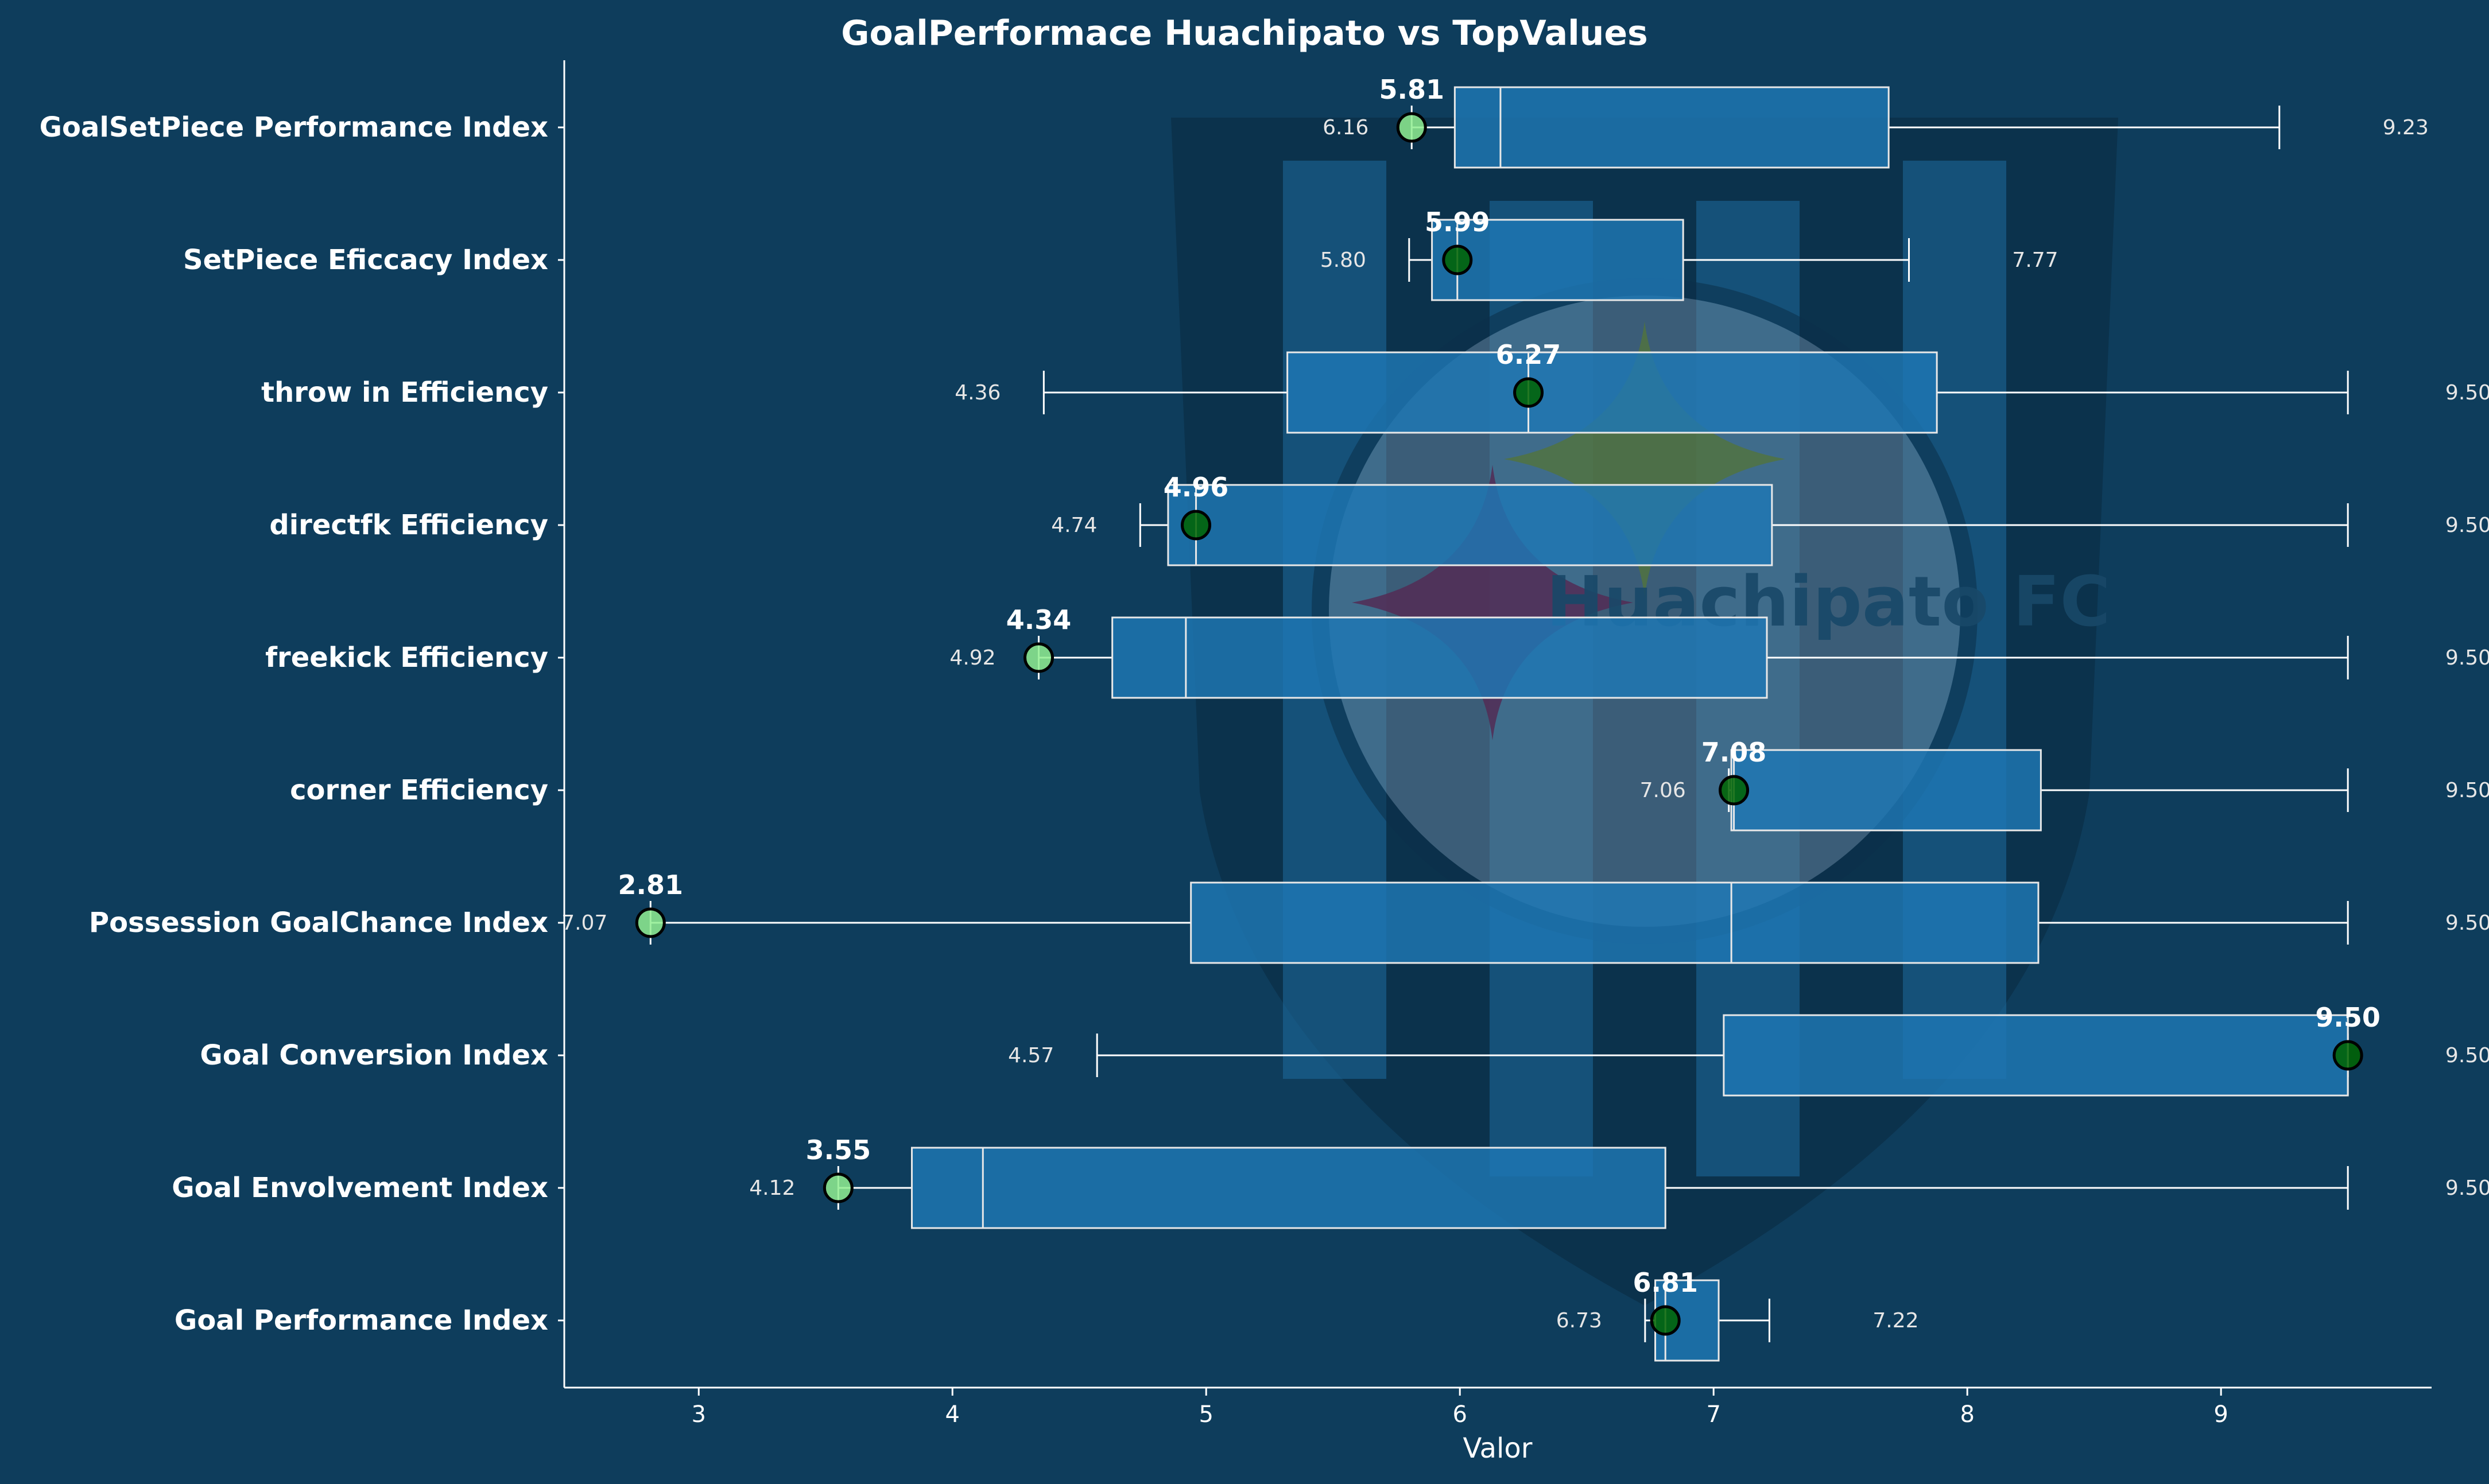  Describe the element at coordinates (404, 392) in the screenshot. I see `y-category-label: throw in Efficiency` at that location.